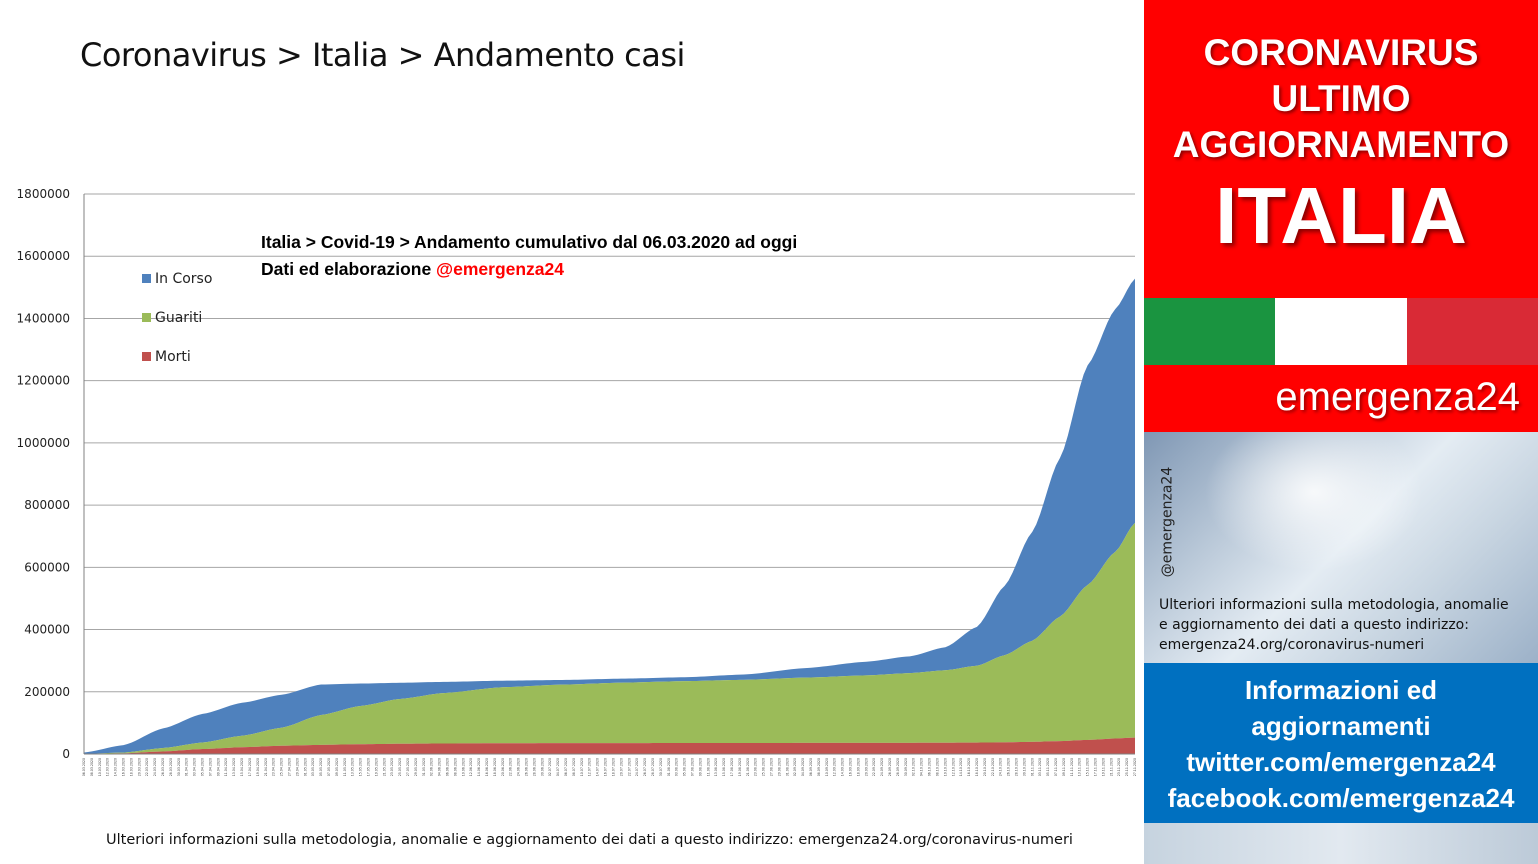 This screenshot has width=1538, height=864. Describe the element at coordinates (724, 767) in the screenshot. I see `x-tick-label: 15.08.2020` at that location.